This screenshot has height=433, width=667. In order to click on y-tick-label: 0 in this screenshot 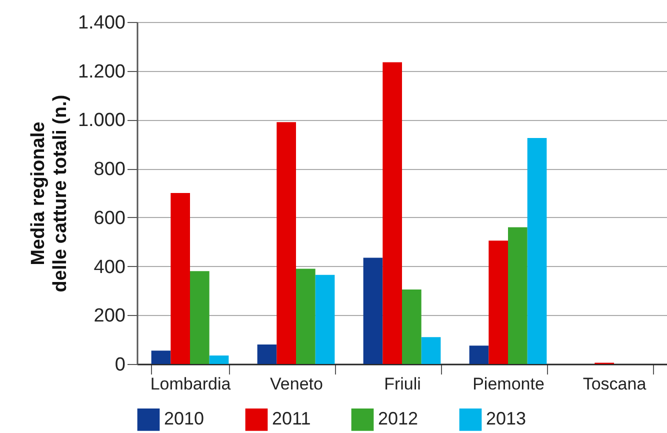, I will do `click(120, 365)`.